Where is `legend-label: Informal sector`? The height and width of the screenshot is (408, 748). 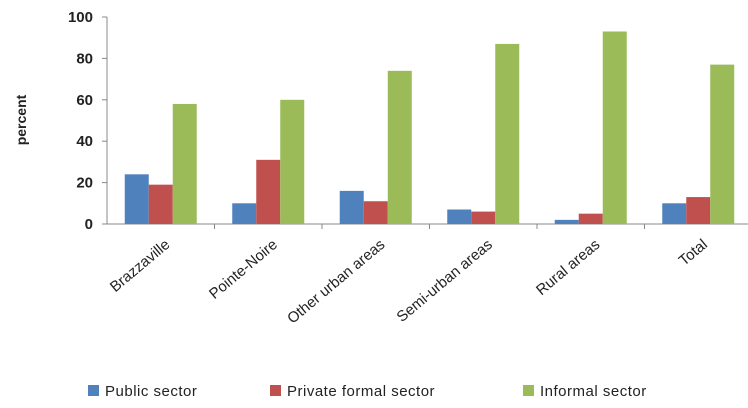 legend-label: Informal sector is located at coordinates (593, 391).